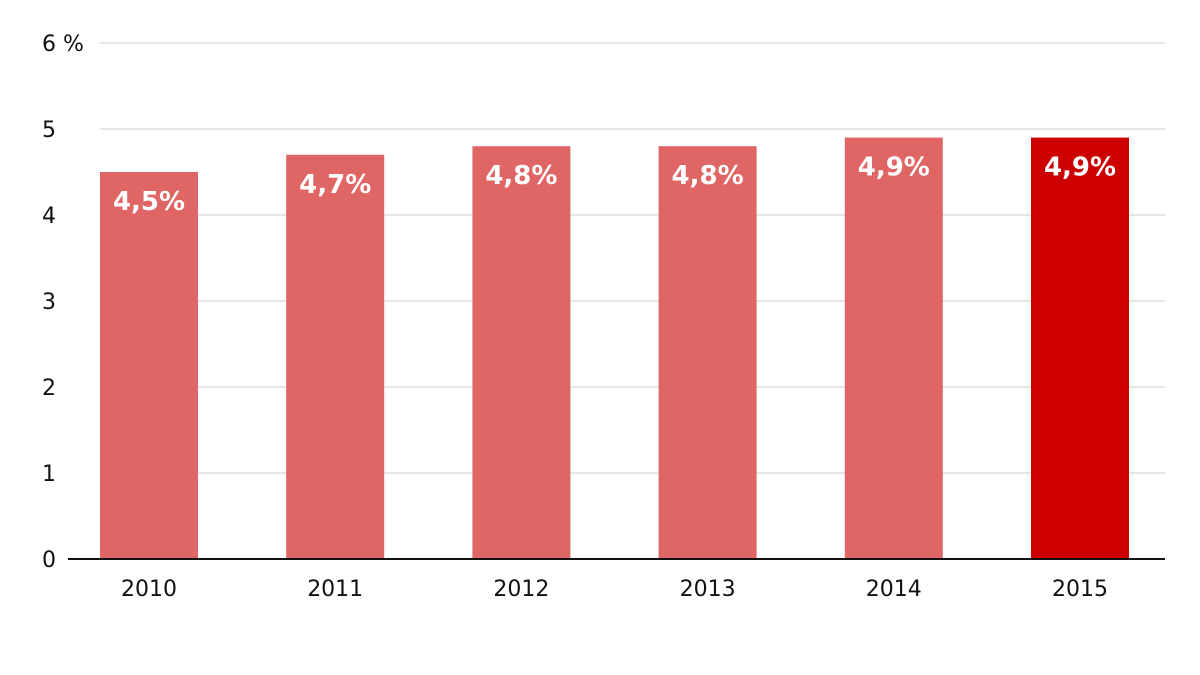  Describe the element at coordinates (149, 589) in the screenshot. I see `x-tick-label-2010: 2010` at that location.